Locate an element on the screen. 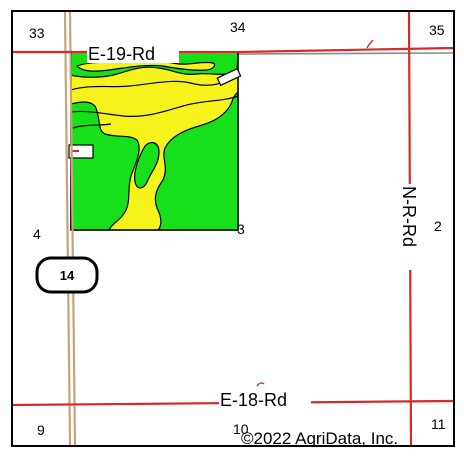  section-label-4: 4 is located at coordinates (37, 234).